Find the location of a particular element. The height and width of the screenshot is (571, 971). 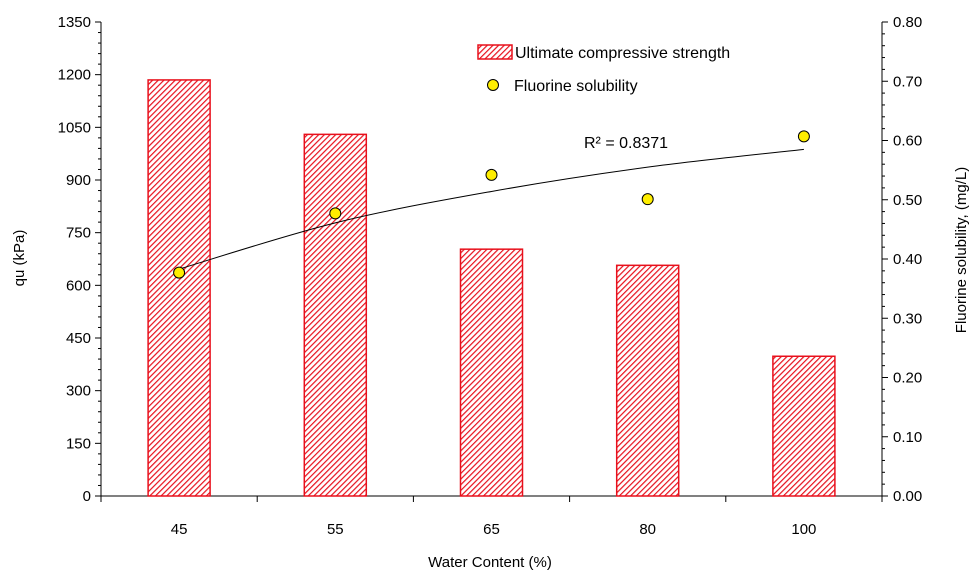

trendline-label: R² = 0.8371 is located at coordinates (626, 143).